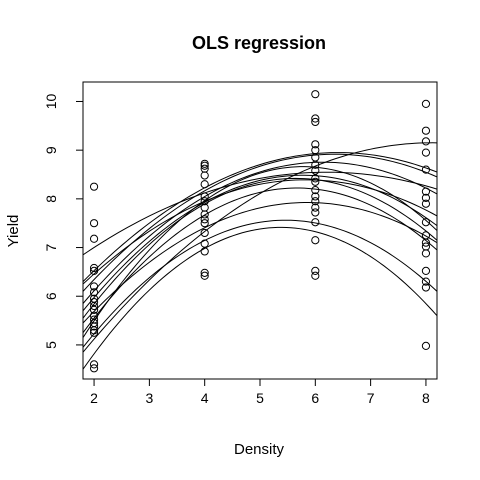 Image resolution: width=480 pixels, height=480 pixels. I want to click on x-tick-label: 2, so click(94, 398).